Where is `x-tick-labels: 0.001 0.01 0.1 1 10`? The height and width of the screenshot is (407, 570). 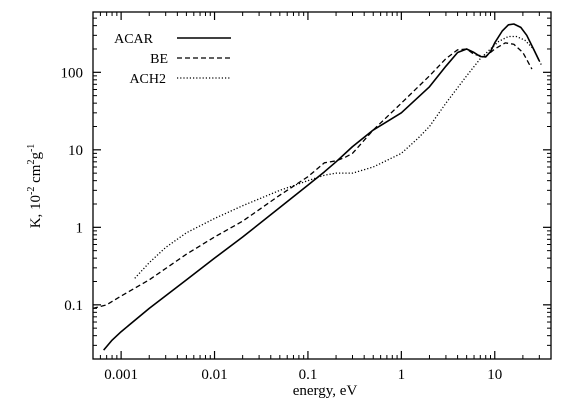
x-tick-labels: 0.001 0.01 0.1 1 10 is located at coordinates (303, 375).